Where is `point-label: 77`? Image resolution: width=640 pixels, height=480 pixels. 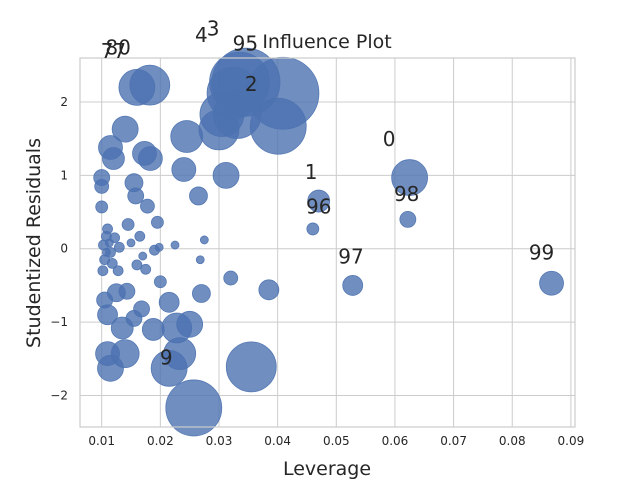
point-label: 77 is located at coordinates (113, 51).